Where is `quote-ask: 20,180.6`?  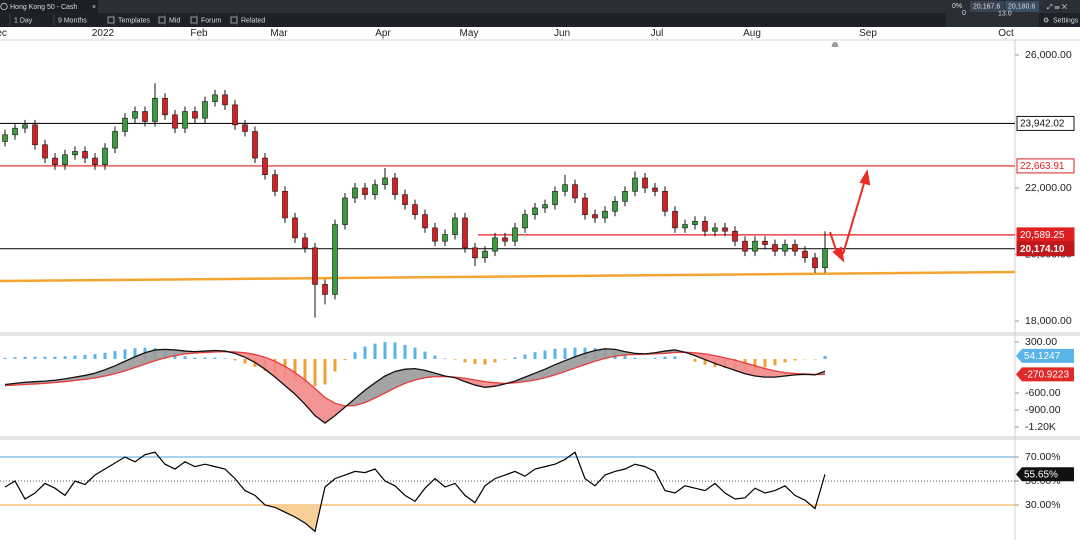 quote-ask: 20,180.6 is located at coordinates (1021, 6).